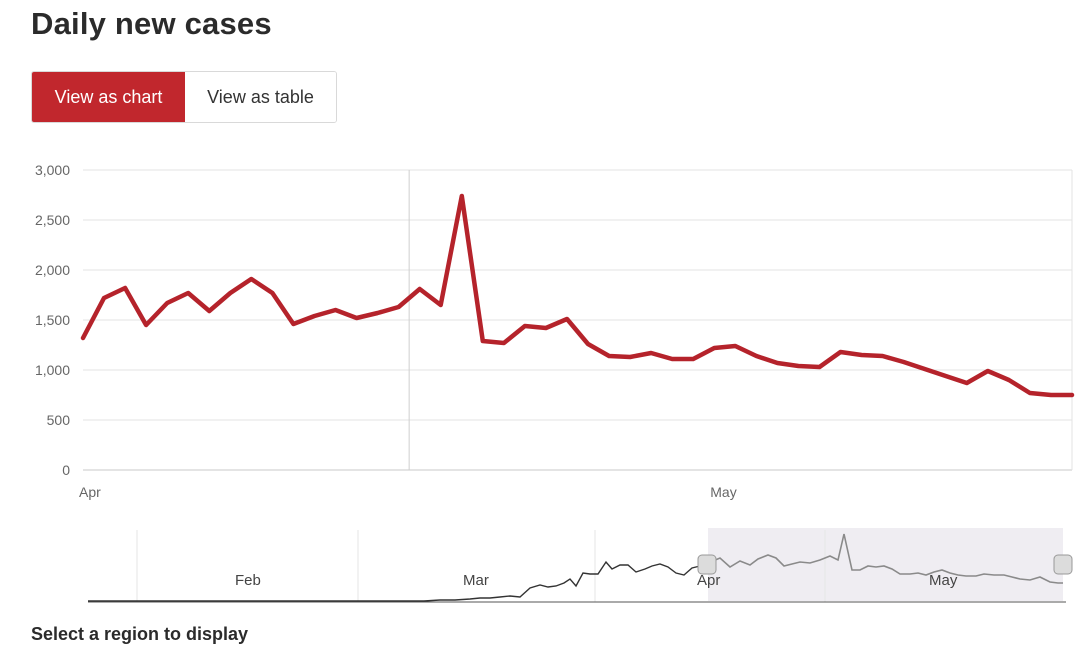  What do you see at coordinates (708, 580) in the screenshot?
I see `navigator-month-label: Apr` at bounding box center [708, 580].